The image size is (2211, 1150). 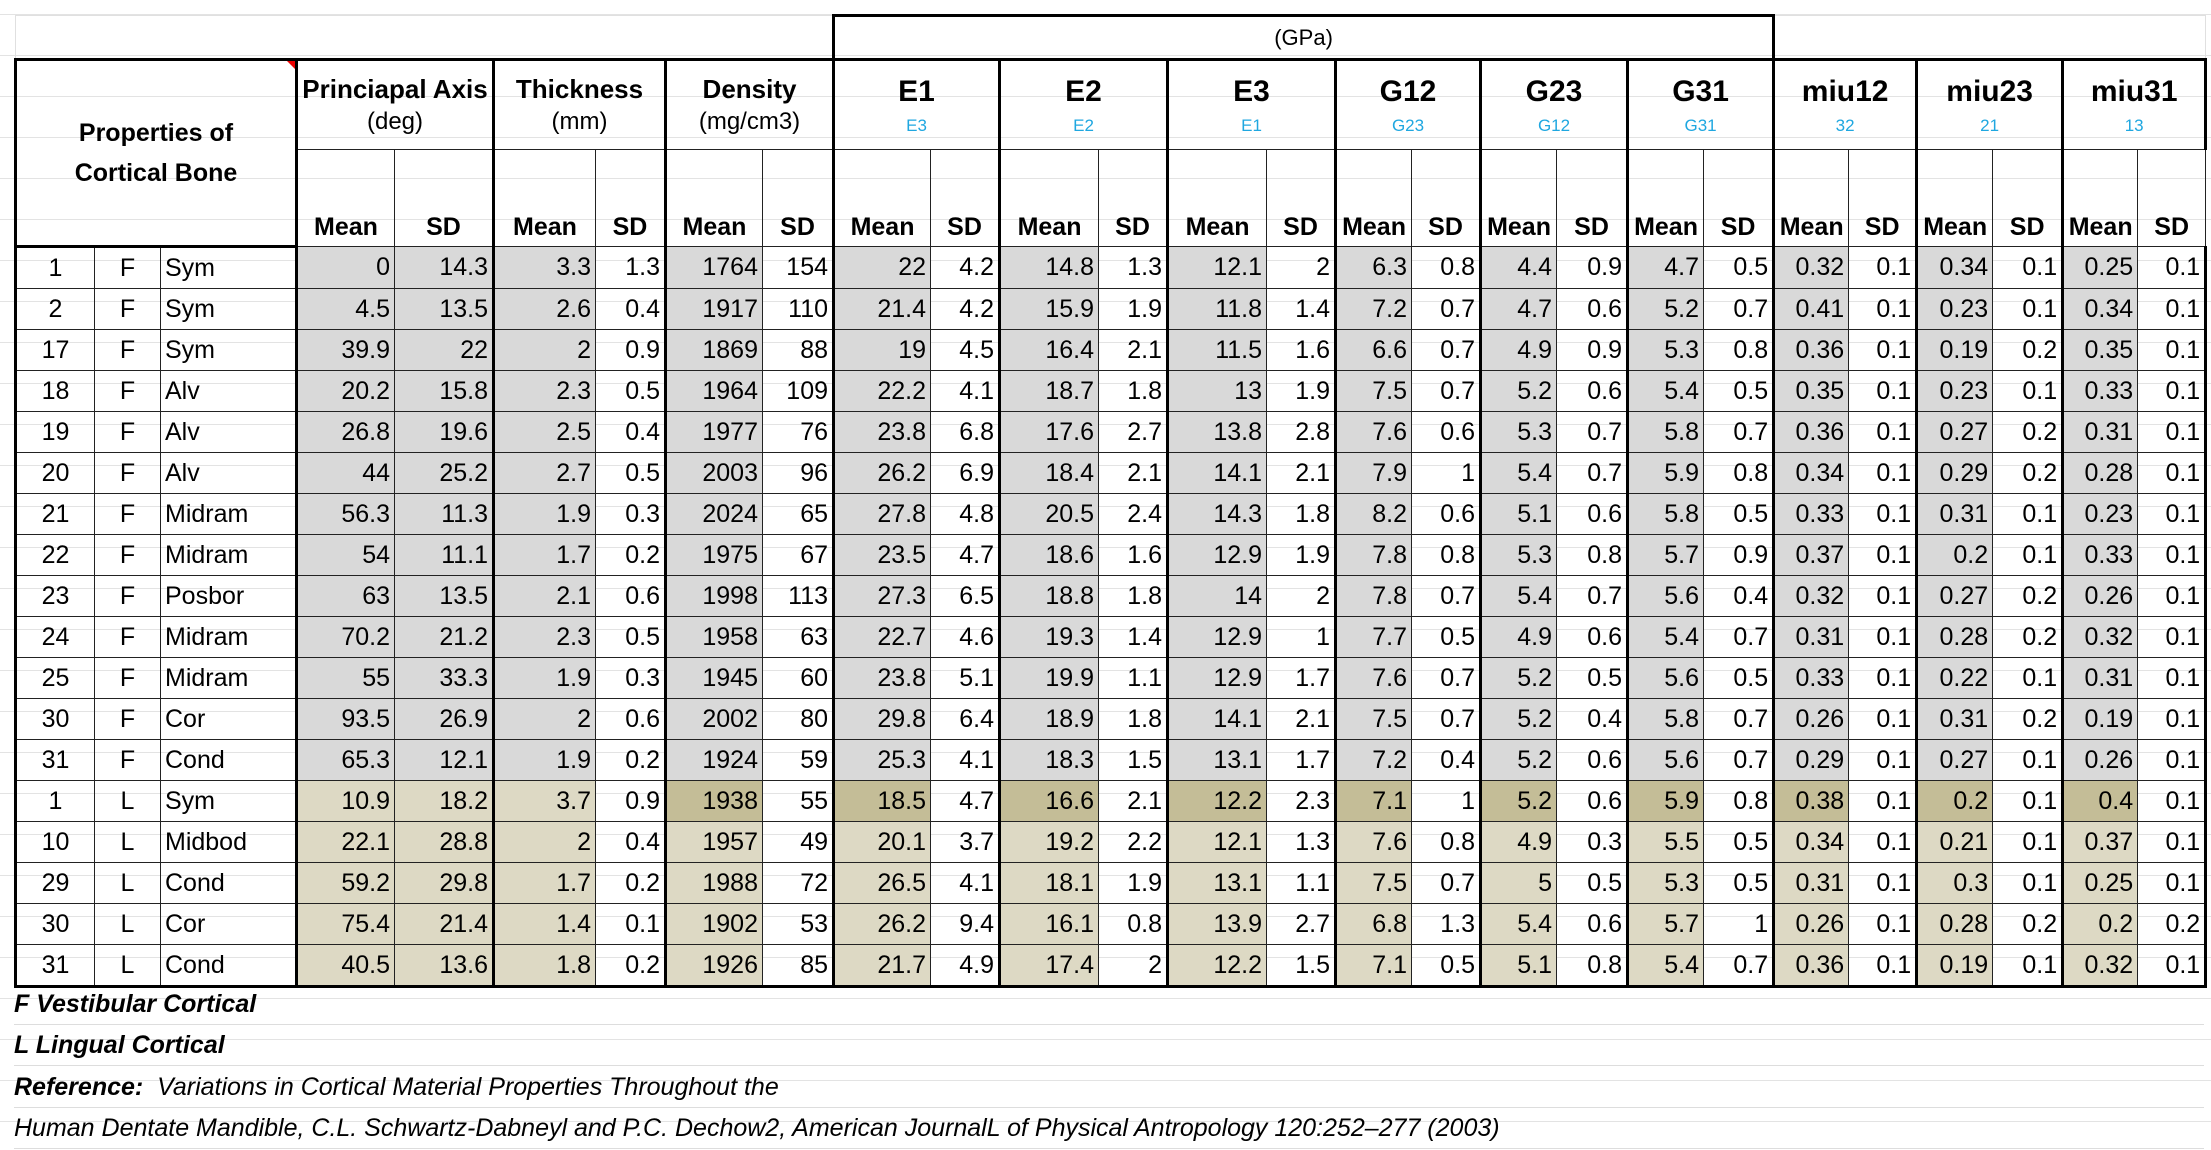 I want to click on mean-cell: 16.4, so click(x=1049, y=350).